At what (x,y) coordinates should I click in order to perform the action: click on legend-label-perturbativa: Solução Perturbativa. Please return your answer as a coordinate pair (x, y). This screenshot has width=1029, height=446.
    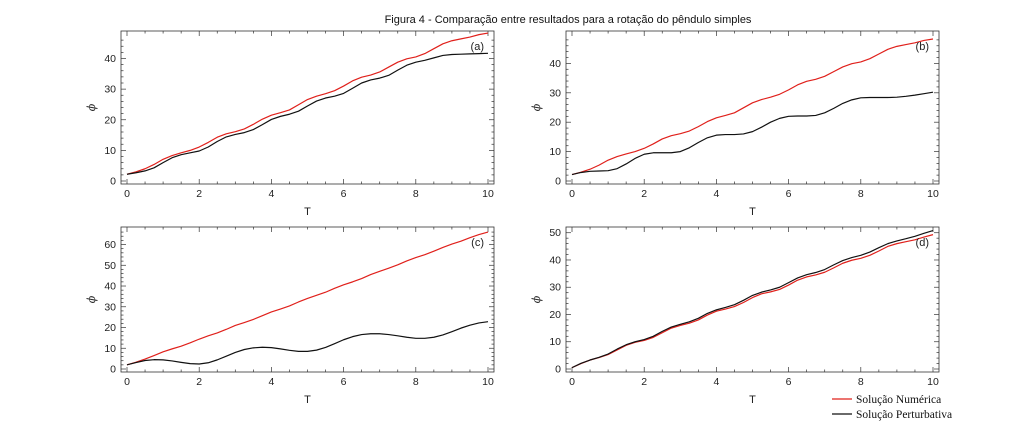
    Looking at the image, I should click on (904, 415).